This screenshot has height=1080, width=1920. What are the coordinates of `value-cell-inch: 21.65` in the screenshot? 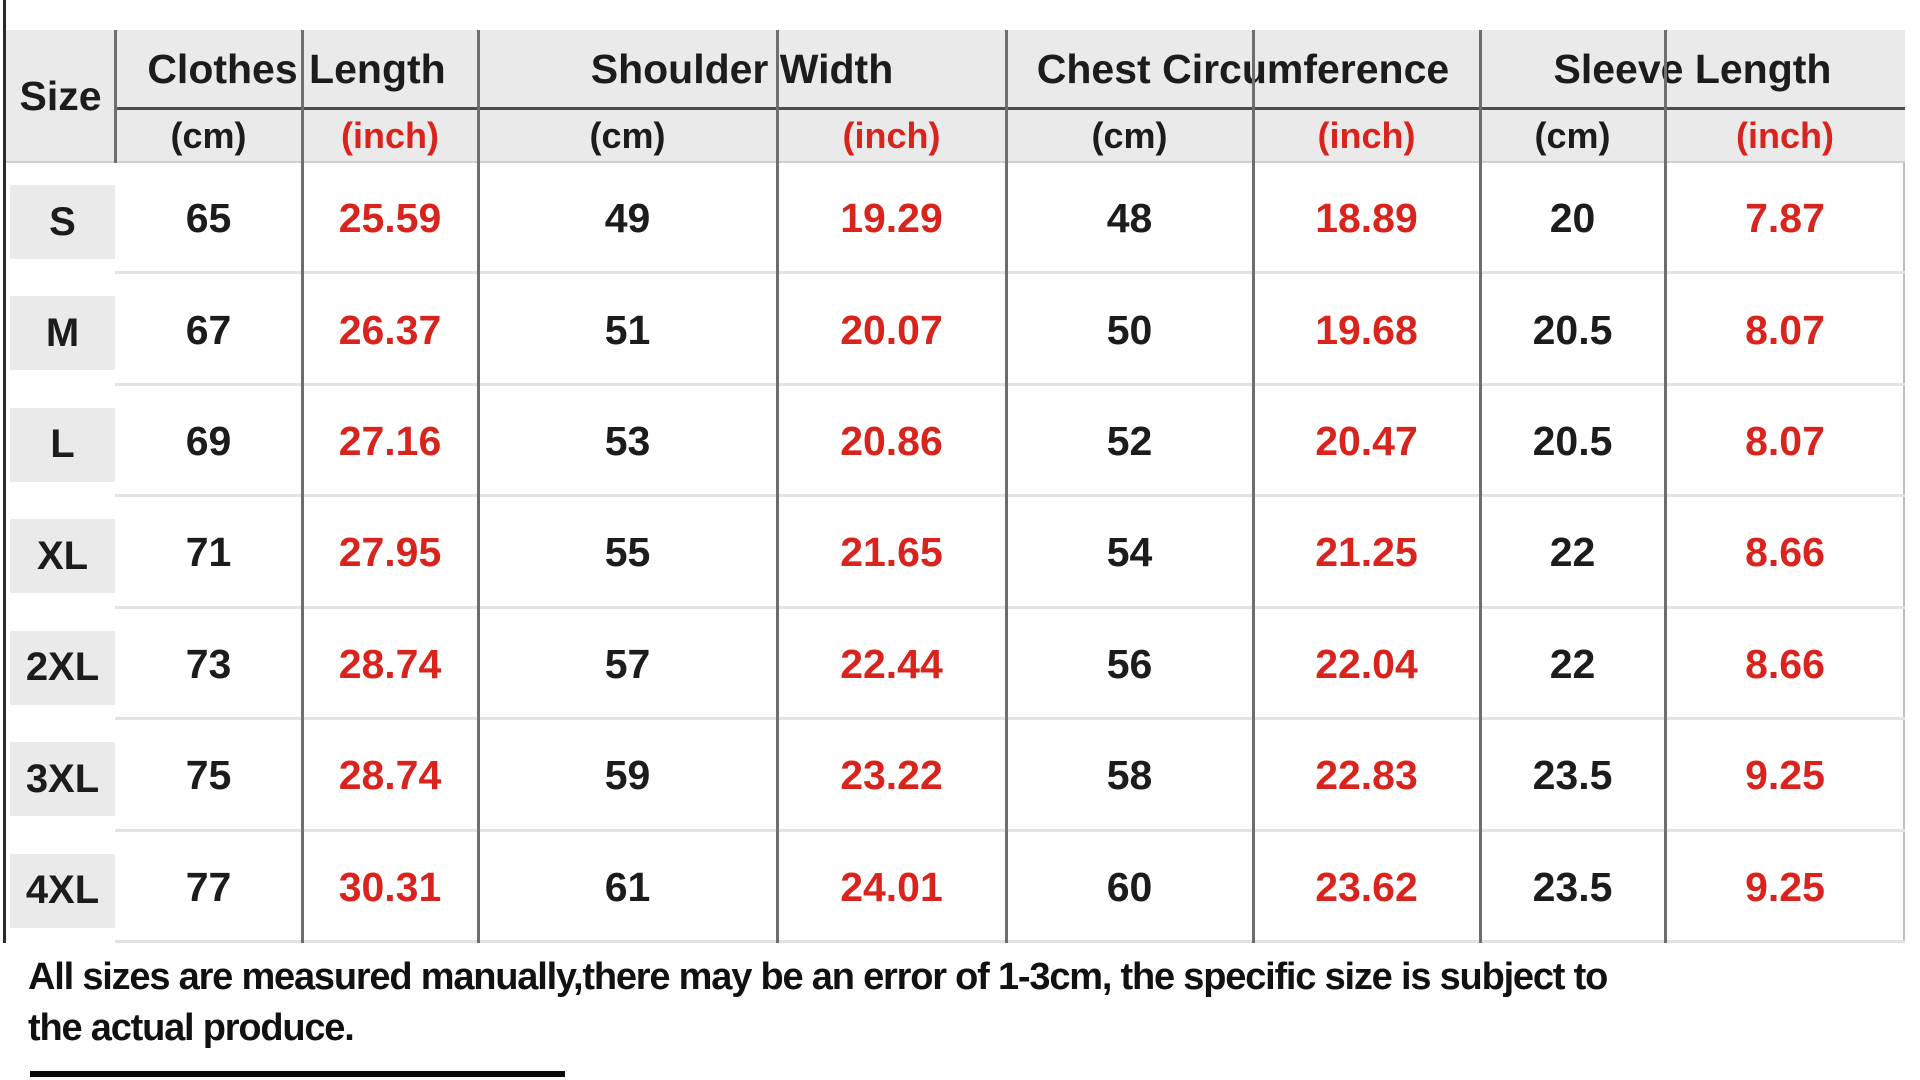 It's located at (891, 552).